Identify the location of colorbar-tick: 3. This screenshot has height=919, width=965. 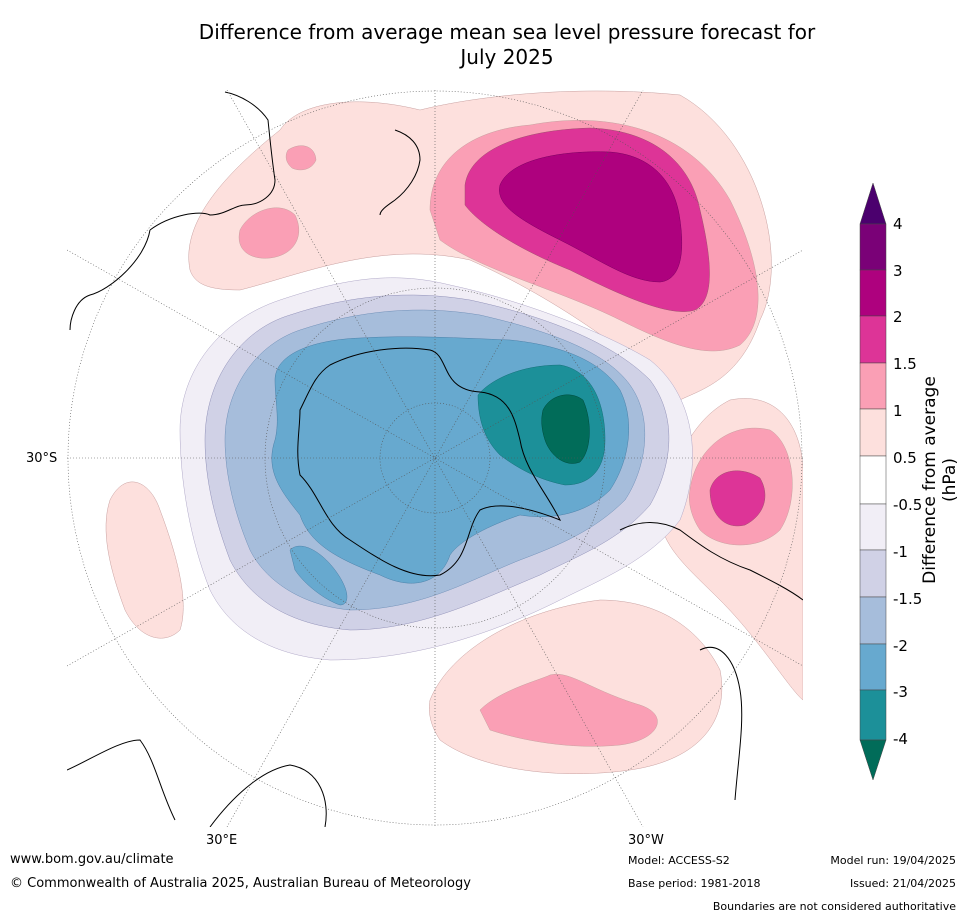
(898, 271).